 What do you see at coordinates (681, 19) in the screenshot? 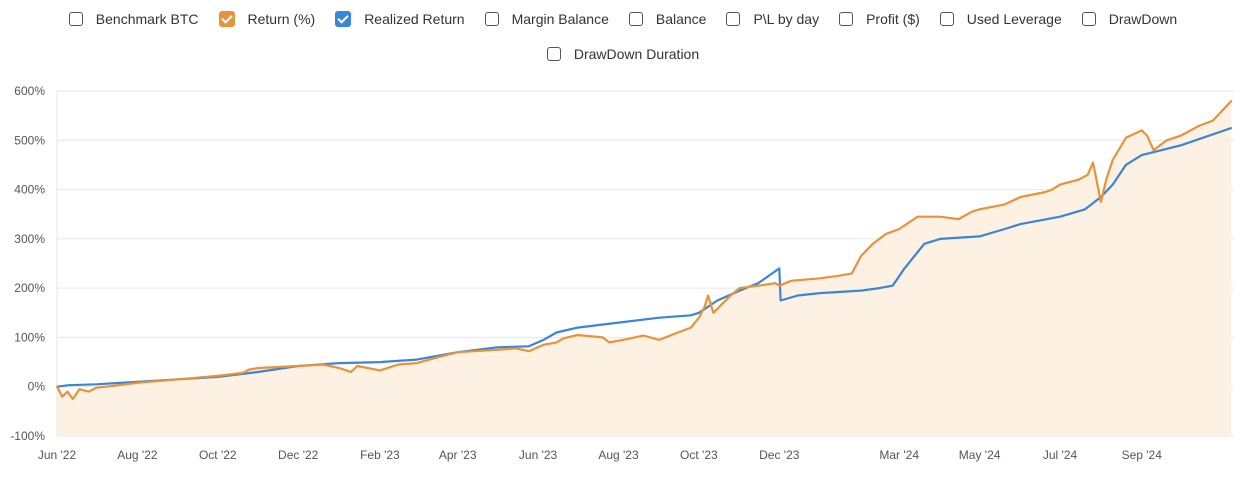
I see `legend-label: Balance` at bounding box center [681, 19].